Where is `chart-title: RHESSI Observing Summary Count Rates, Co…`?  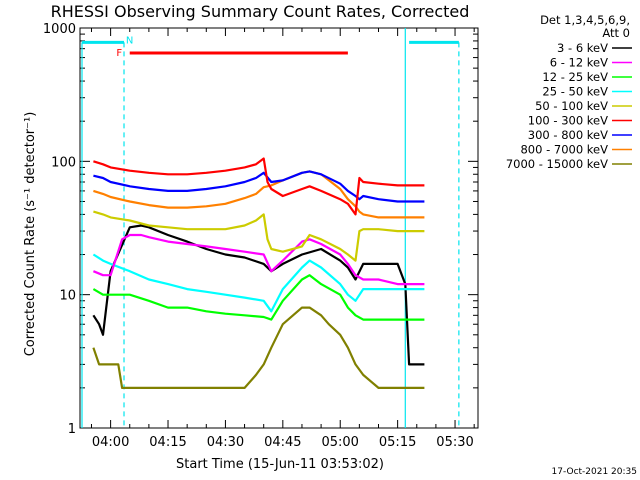 chart-title: RHESSI Observing Summary Count Rates, Co… is located at coordinates (260, 11).